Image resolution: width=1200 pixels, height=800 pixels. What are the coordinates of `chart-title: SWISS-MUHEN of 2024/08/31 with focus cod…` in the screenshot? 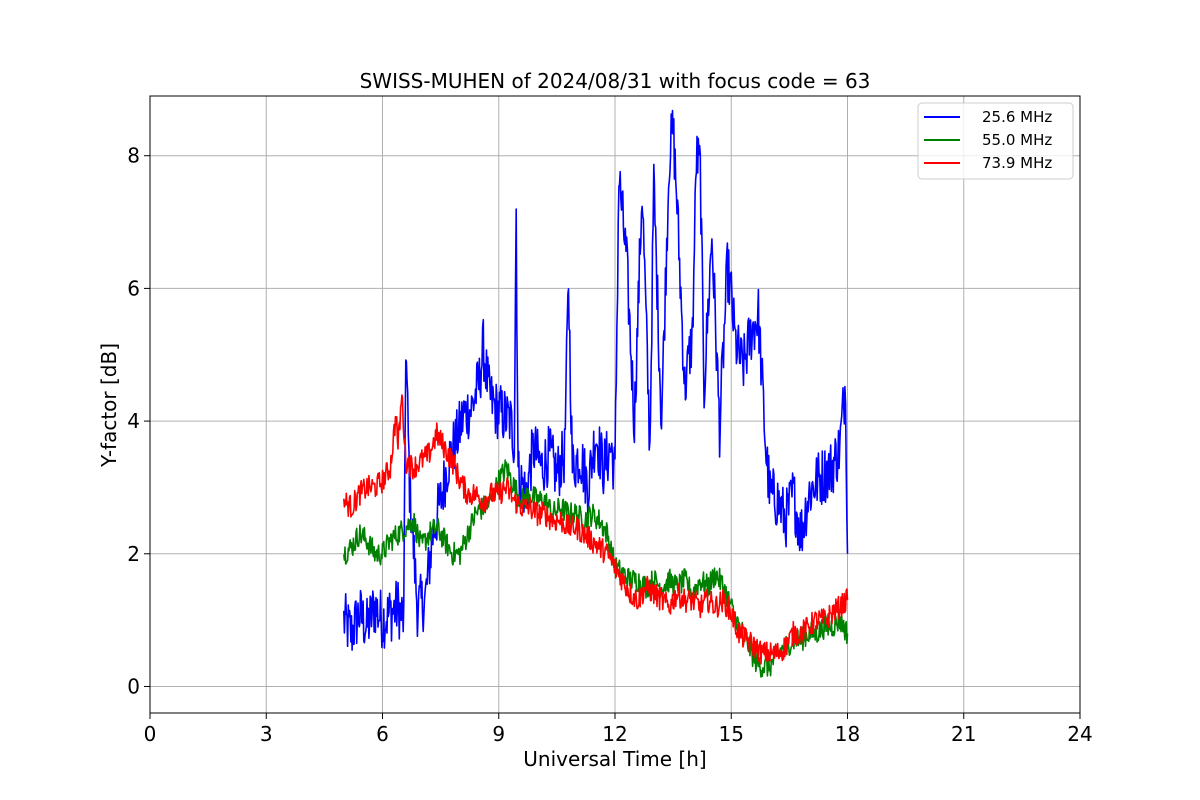 It's located at (615, 81).